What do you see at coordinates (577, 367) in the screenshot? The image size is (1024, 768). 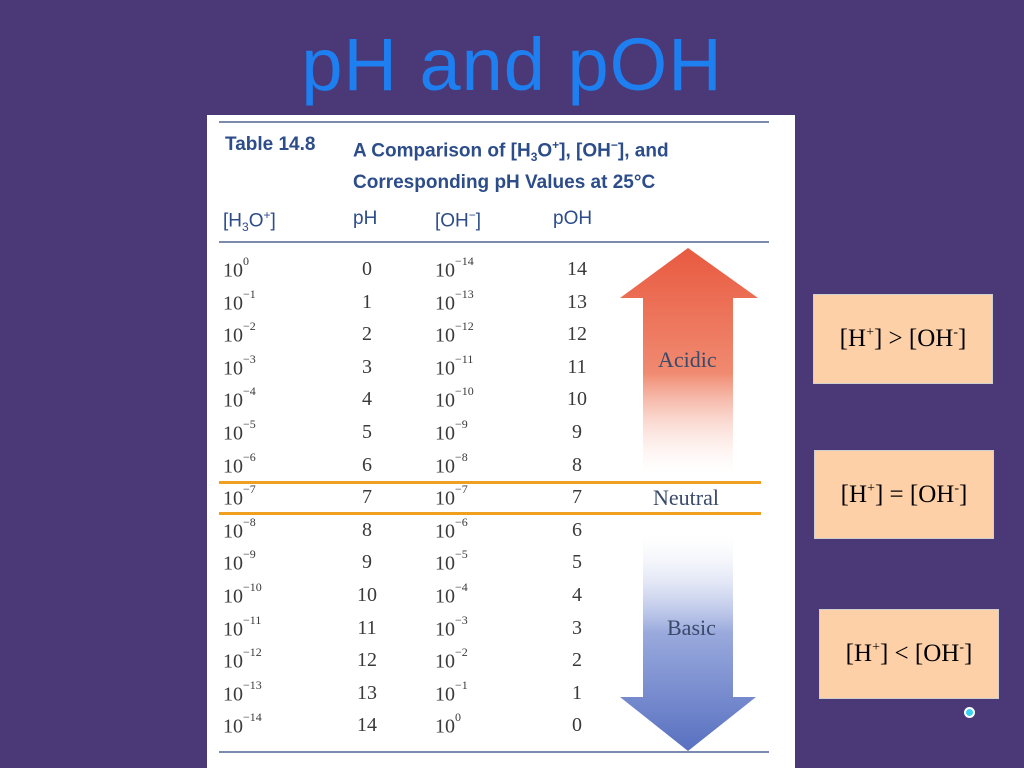 I see `cell-poh: 11` at bounding box center [577, 367].